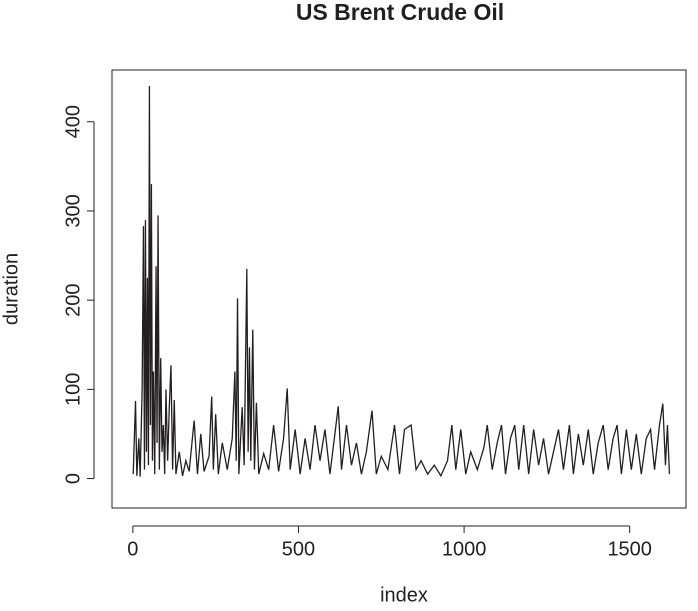 The image size is (698, 611). Describe the element at coordinates (464, 549) in the screenshot. I see `x-tick-label: 1000` at that location.